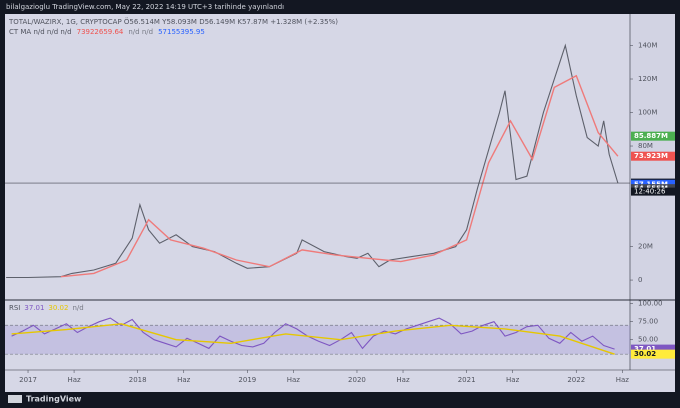 The image size is (680, 408). I want to click on rsi-value: n/d, so click(77, 308).